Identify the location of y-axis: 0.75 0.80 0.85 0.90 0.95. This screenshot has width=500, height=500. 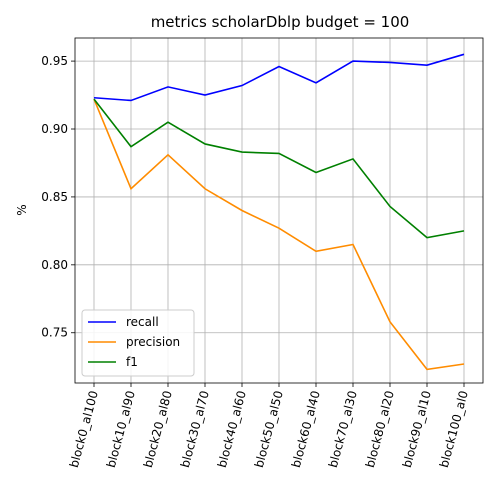
(58, 197).